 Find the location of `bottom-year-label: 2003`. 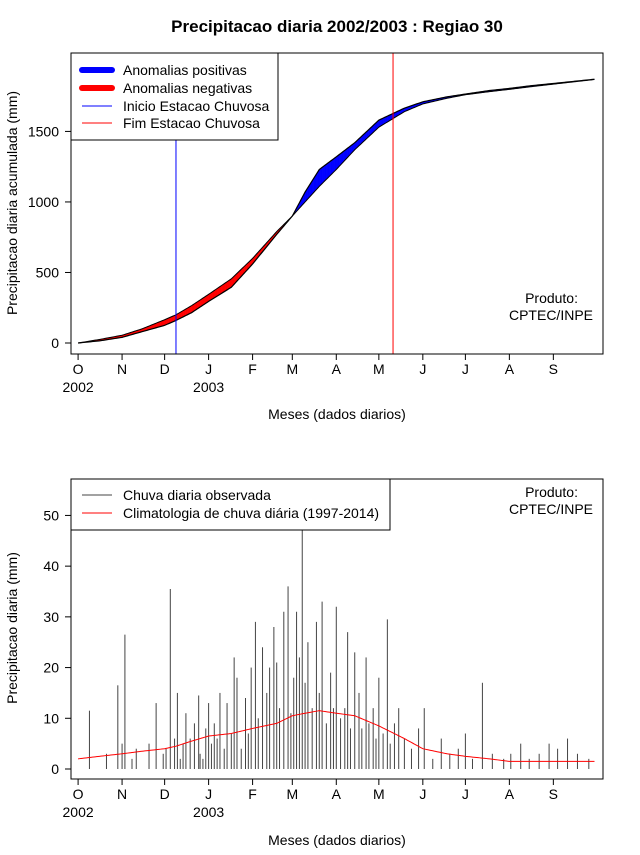

bottom-year-label: 2003 is located at coordinates (208, 812).